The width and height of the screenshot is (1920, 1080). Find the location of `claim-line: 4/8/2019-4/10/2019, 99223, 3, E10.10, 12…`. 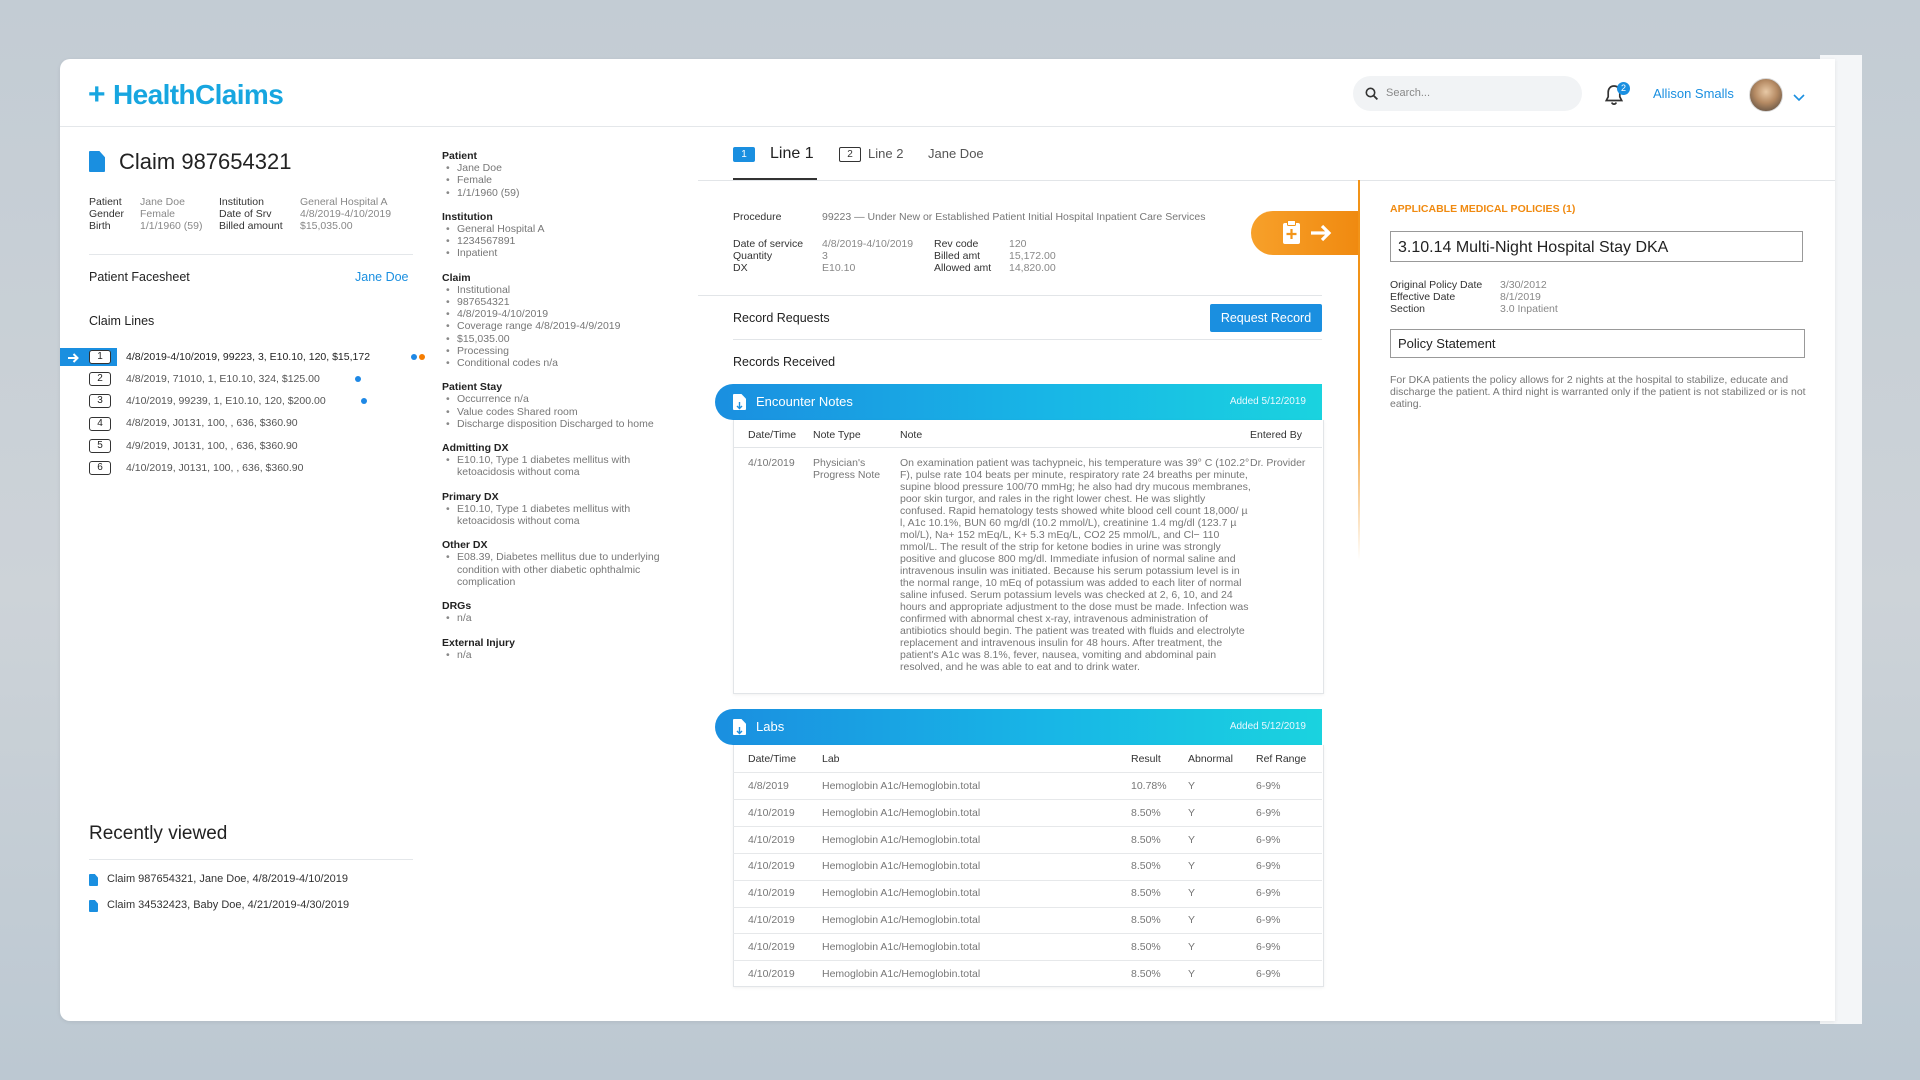

claim-line: 4/8/2019-4/10/2019, 99223, 3, E10.10, 12… is located at coordinates (248, 356).